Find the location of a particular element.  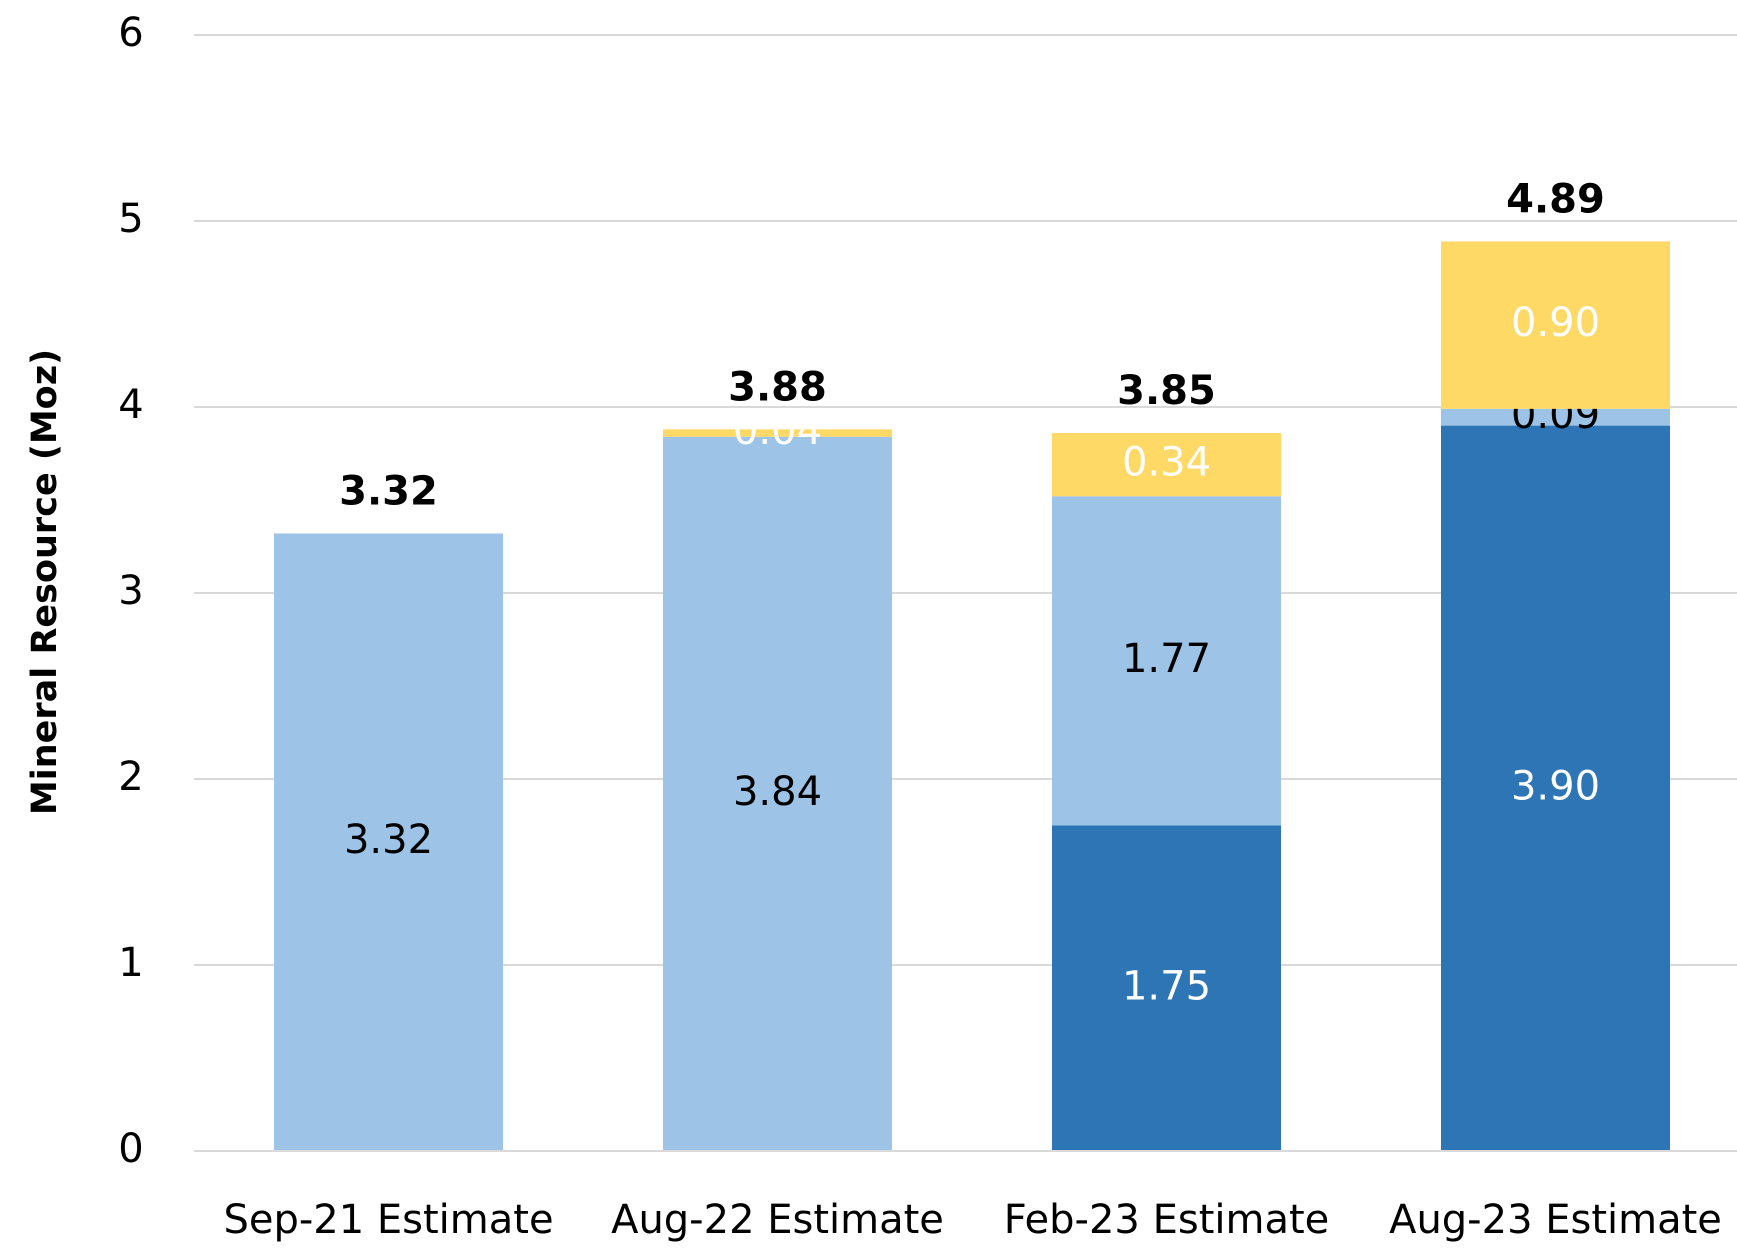

y-tick-label: 0 is located at coordinates (130, 1149).